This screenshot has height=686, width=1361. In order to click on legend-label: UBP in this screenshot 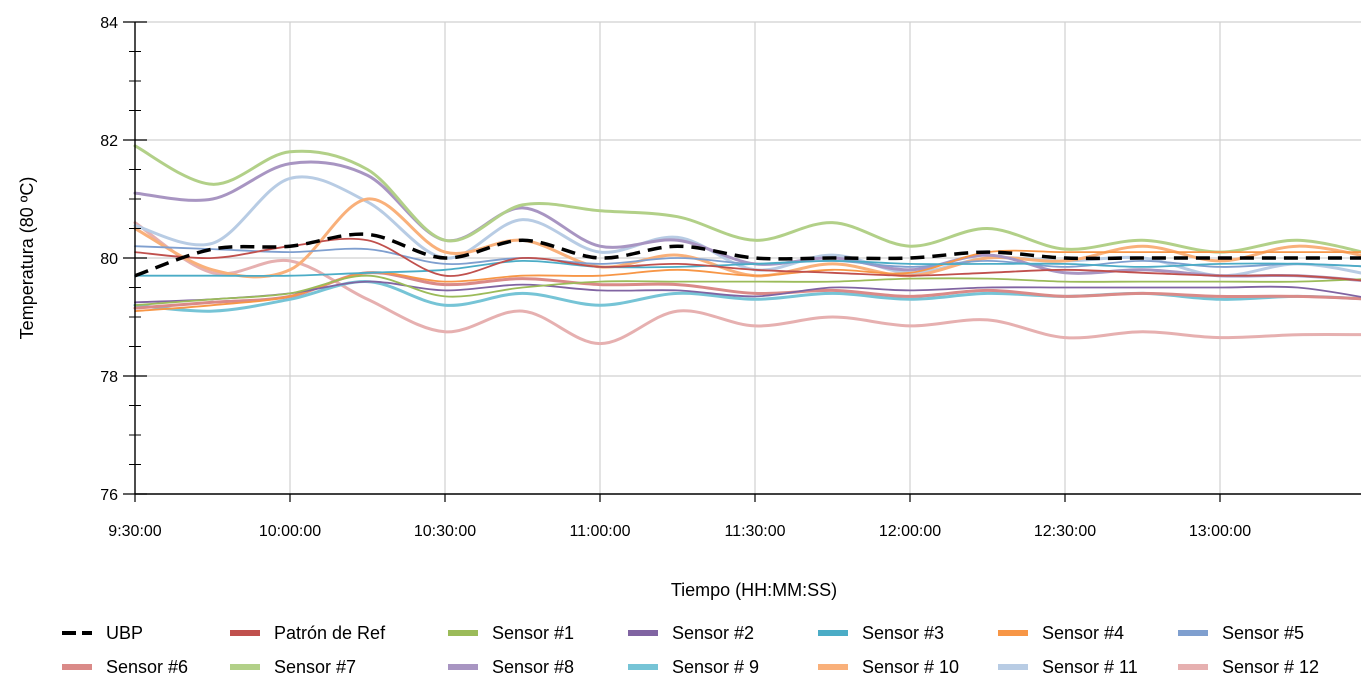, I will do `click(124, 633)`.